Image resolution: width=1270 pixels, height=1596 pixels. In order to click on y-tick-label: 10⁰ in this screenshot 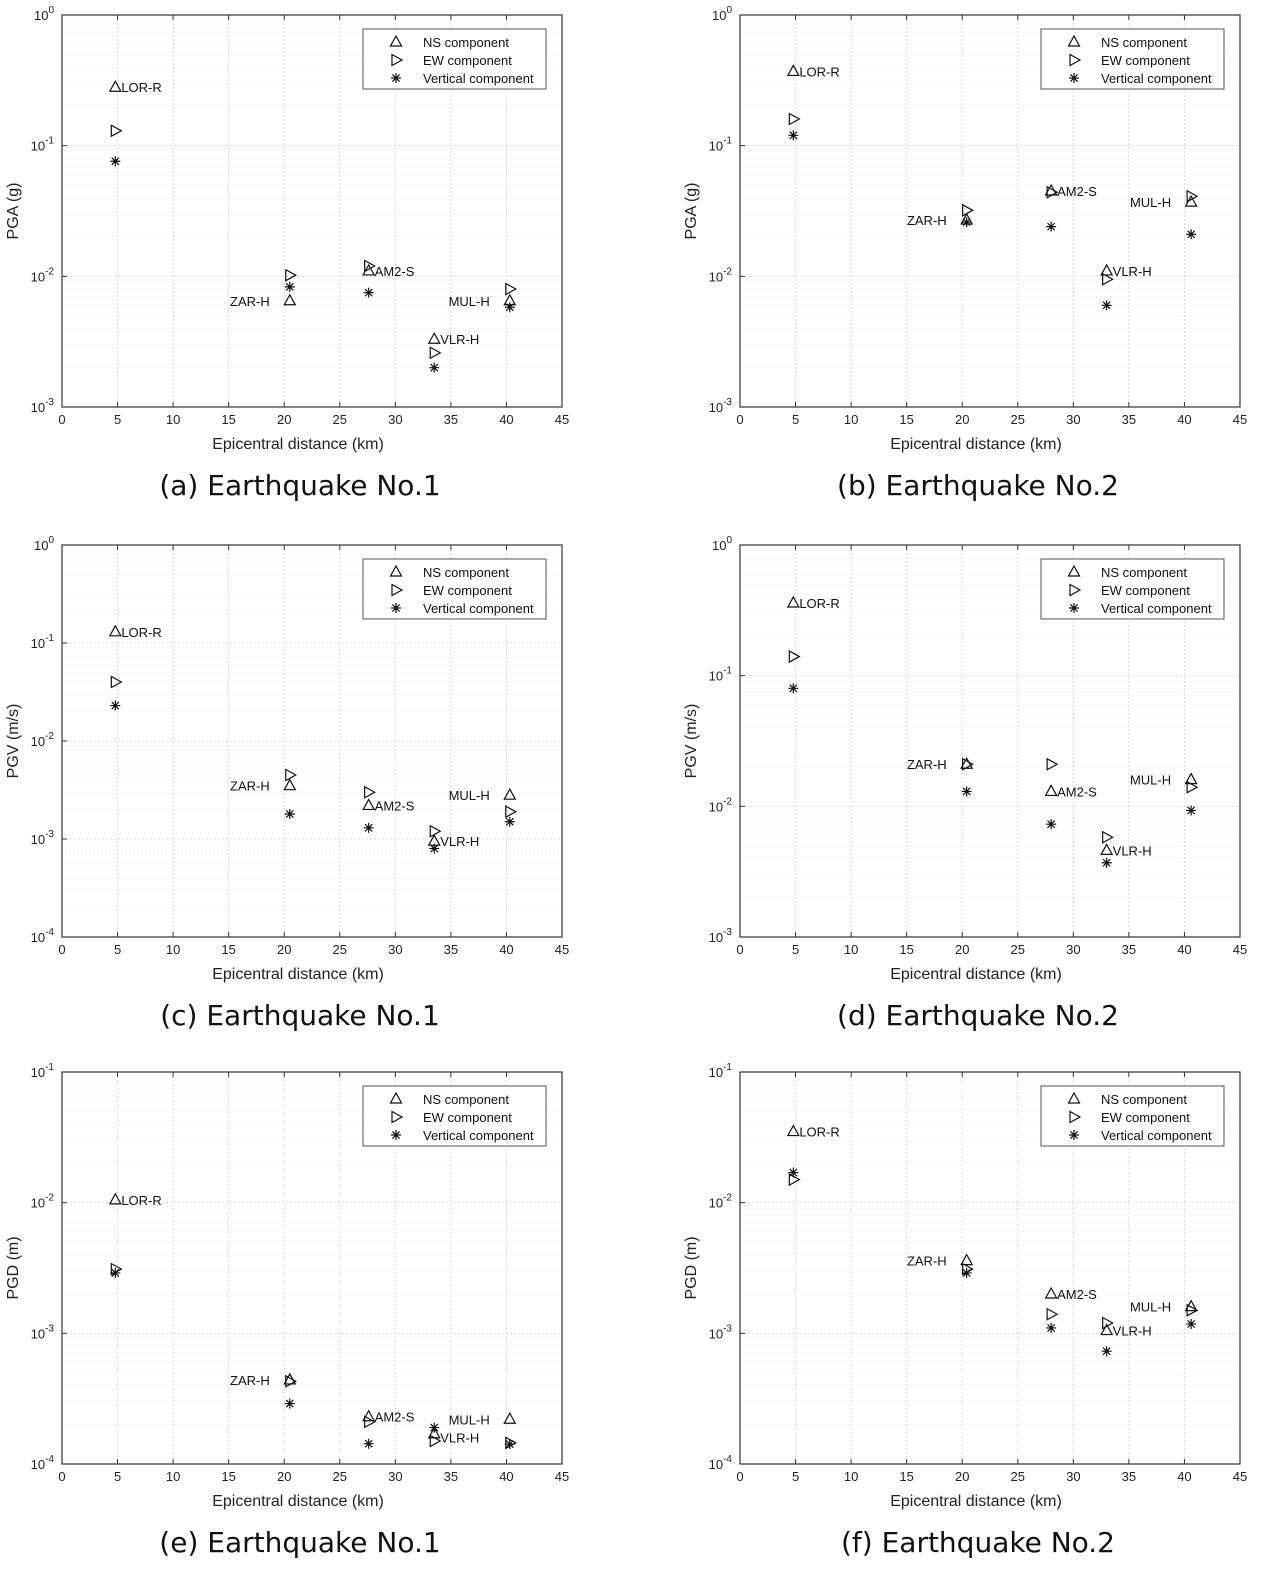, I will do `click(722, 544)`.